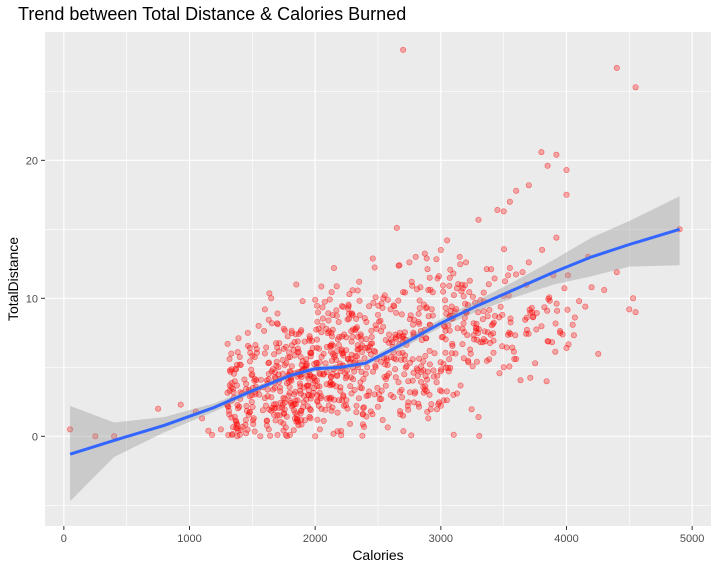 This screenshot has height=571, width=720. I want to click on y-tick-label: 10, so click(32, 299).